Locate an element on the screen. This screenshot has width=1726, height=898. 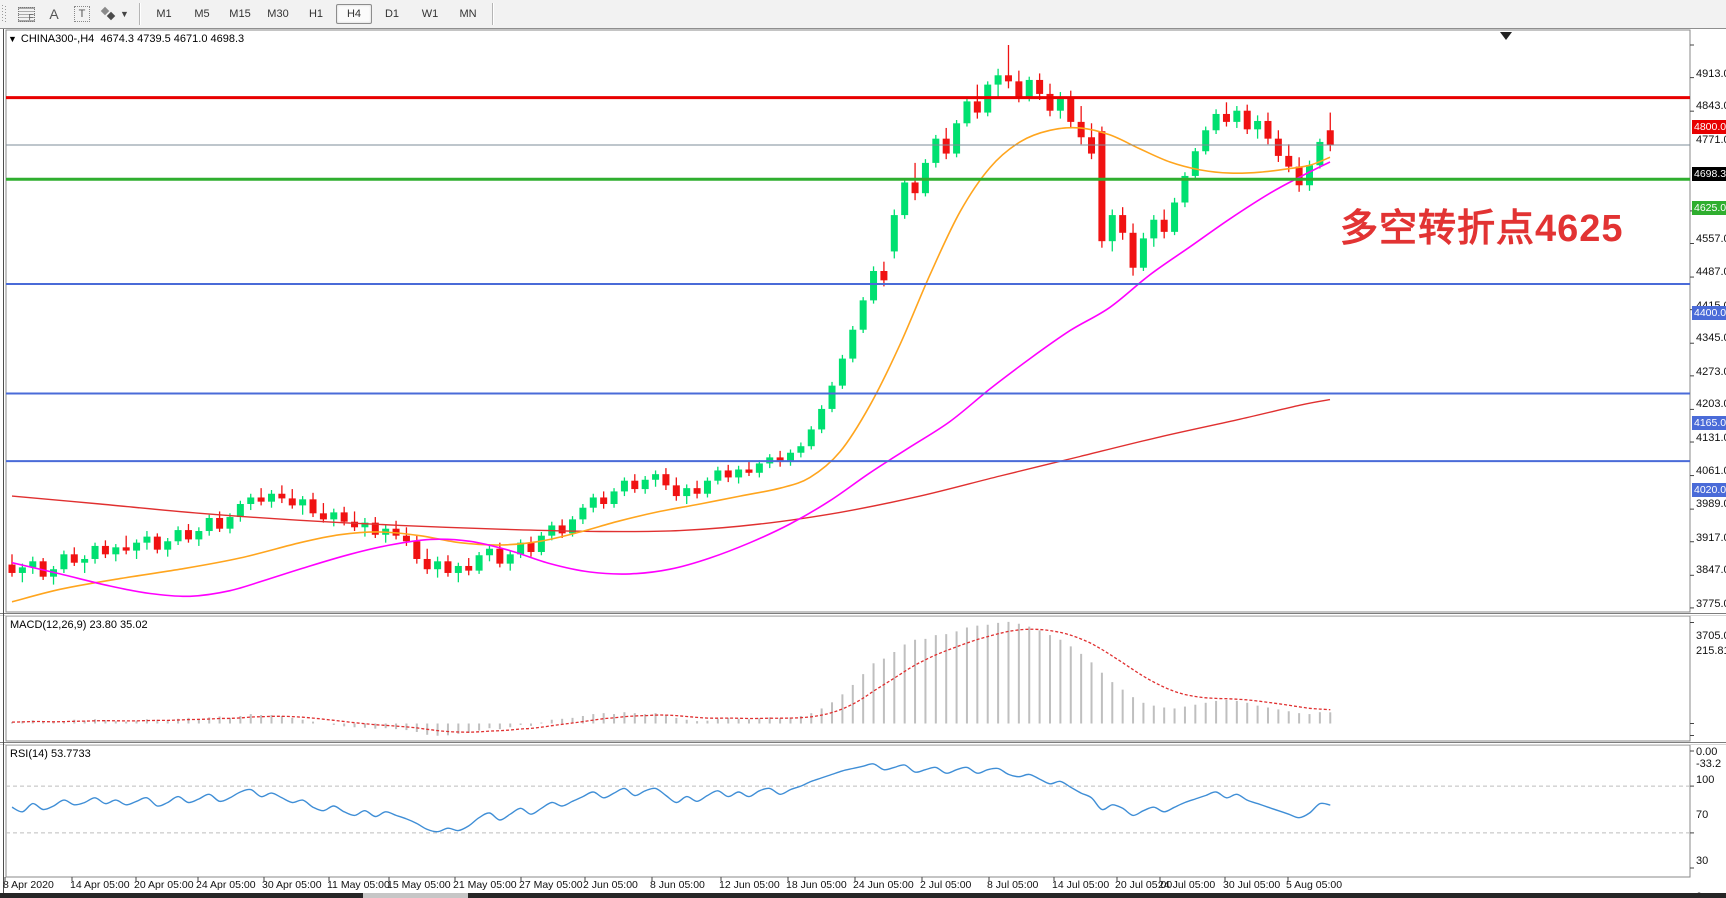
timeframe-group: M1 M5 M15 M30 H1 H4 D1 W1 MN is located at coordinates (316, 14).